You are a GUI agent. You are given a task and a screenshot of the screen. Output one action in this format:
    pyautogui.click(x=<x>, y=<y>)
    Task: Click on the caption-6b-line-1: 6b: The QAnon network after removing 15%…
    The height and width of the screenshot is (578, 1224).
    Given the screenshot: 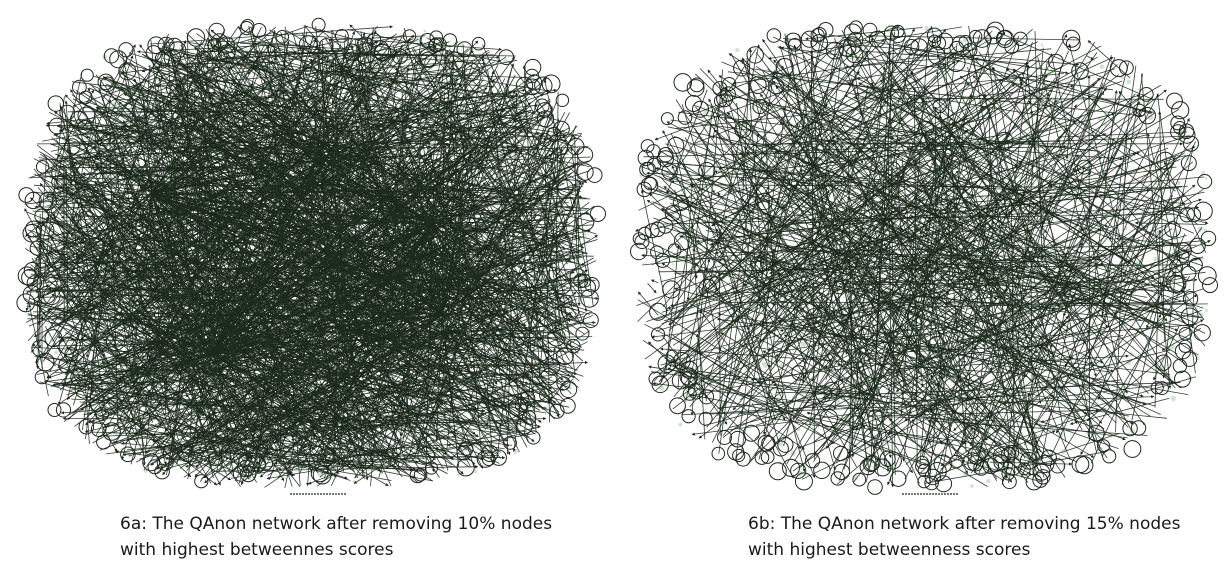 What is the action you would take?
    pyautogui.click(x=964, y=524)
    